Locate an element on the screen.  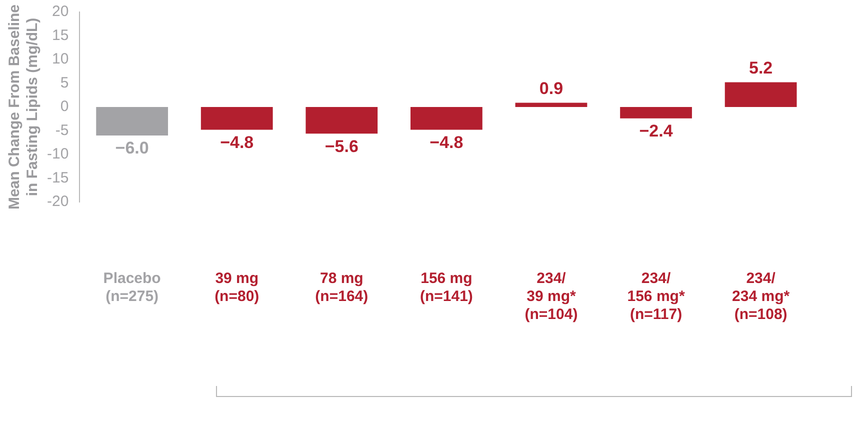
data-label: −2.4 is located at coordinates (656, 131).